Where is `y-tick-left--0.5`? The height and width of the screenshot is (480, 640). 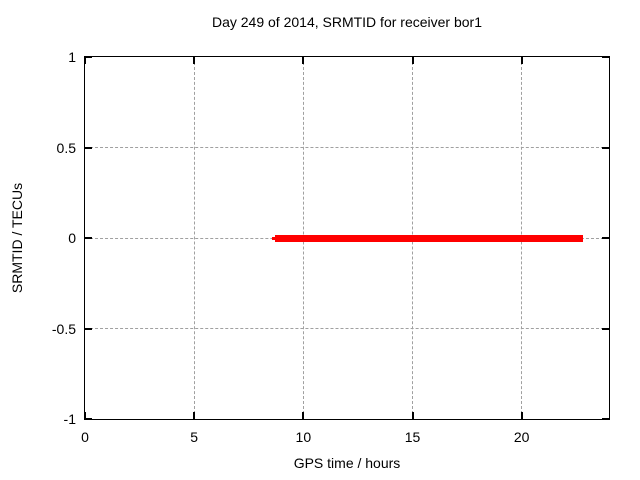 y-tick-left--0.5 is located at coordinates (88, 328).